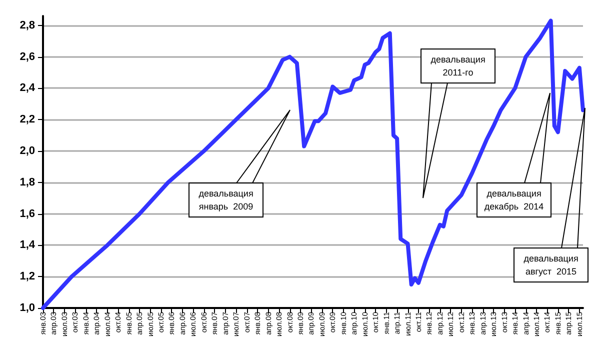  What do you see at coordinates (28, 88) in the screenshot?
I see `y-tick-label: 2,4` at bounding box center [28, 88].